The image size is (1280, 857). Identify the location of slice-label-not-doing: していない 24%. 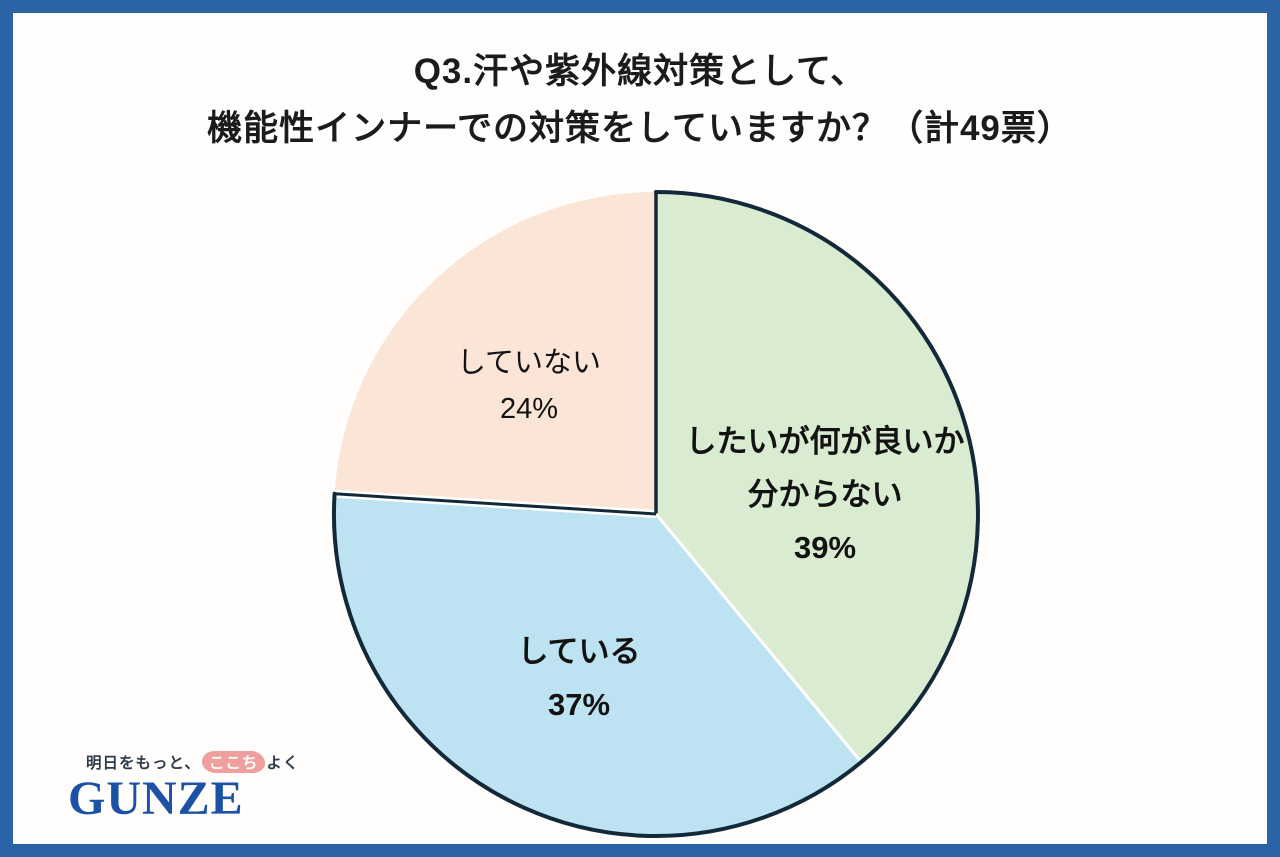
(529, 386).